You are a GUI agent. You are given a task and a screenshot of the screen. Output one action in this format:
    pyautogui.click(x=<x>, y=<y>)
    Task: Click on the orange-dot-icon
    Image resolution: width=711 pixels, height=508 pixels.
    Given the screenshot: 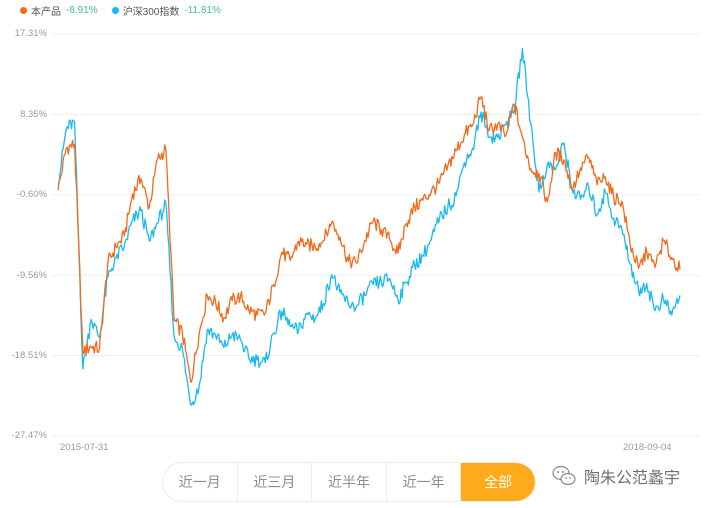 What is the action you would take?
    pyautogui.click(x=23, y=10)
    